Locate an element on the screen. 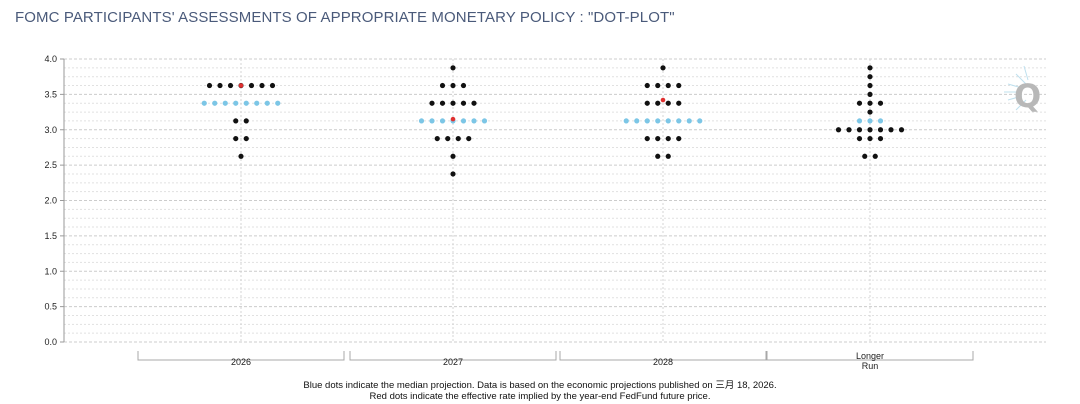  logo-letter: Q is located at coordinates (1027, 96).